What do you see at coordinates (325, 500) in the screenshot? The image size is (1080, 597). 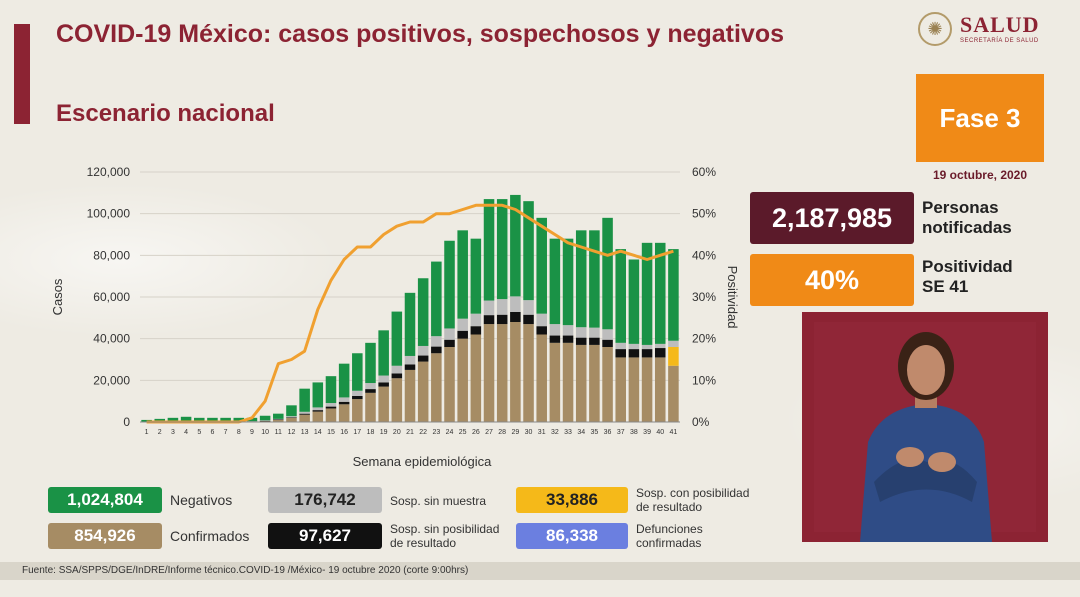 I see `legend-sin-muestra-value: 176,742` at bounding box center [325, 500].